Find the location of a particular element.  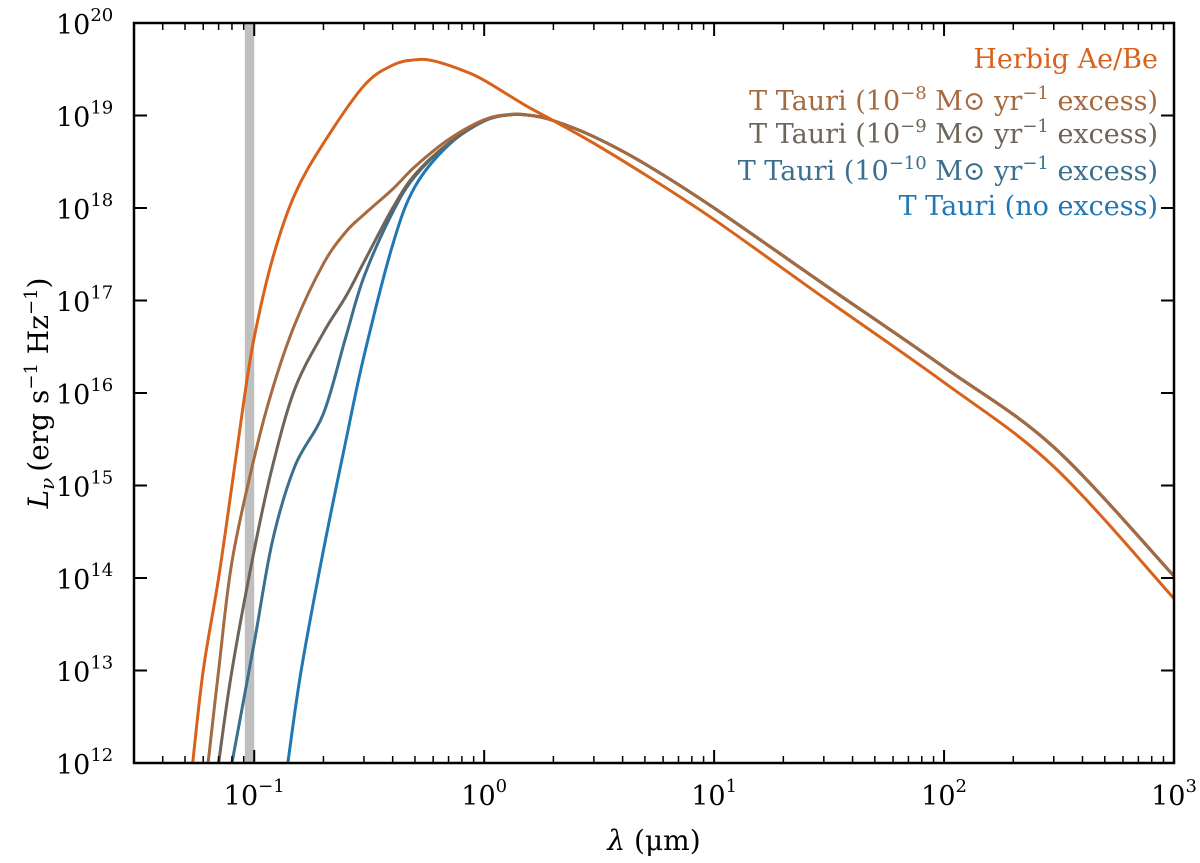

x-tick-label: 10² is located at coordinates (944, 794).